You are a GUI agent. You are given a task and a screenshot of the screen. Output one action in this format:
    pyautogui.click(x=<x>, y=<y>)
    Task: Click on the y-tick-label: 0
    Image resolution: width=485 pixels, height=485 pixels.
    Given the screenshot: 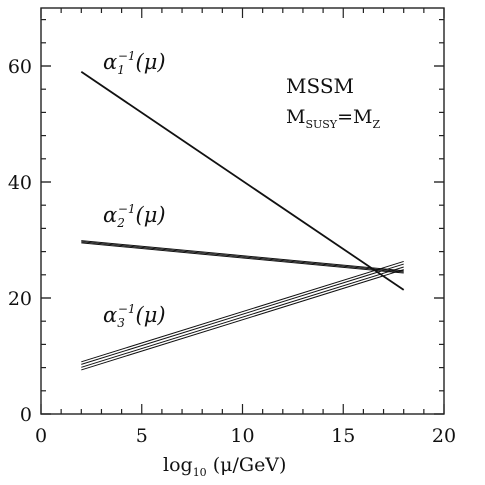 What is the action you would take?
    pyautogui.click(x=26, y=415)
    